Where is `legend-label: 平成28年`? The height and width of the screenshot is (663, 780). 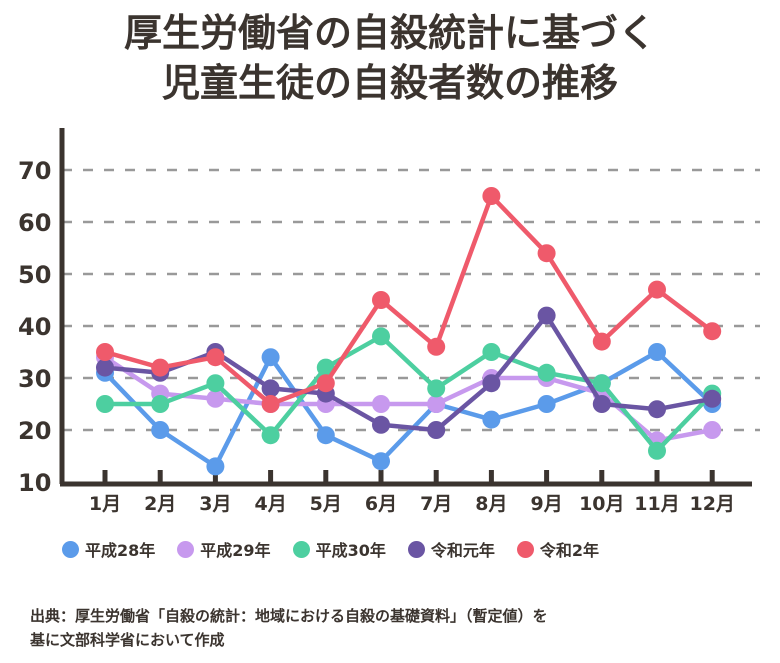 legend-label: 平成28年 is located at coordinates (120, 550).